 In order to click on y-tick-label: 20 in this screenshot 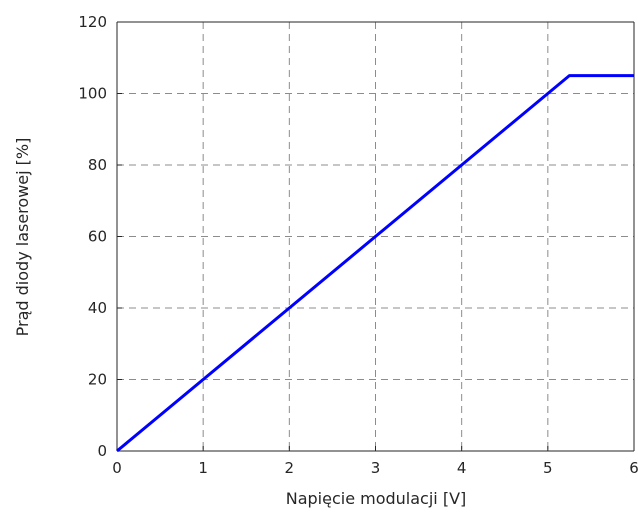, I will do `click(97, 380)`.